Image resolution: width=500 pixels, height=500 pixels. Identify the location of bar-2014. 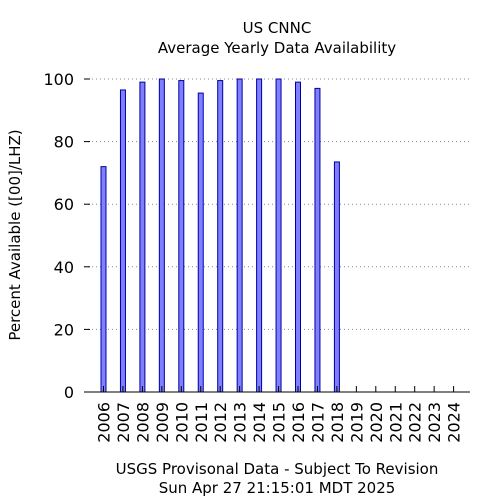
(259, 235).